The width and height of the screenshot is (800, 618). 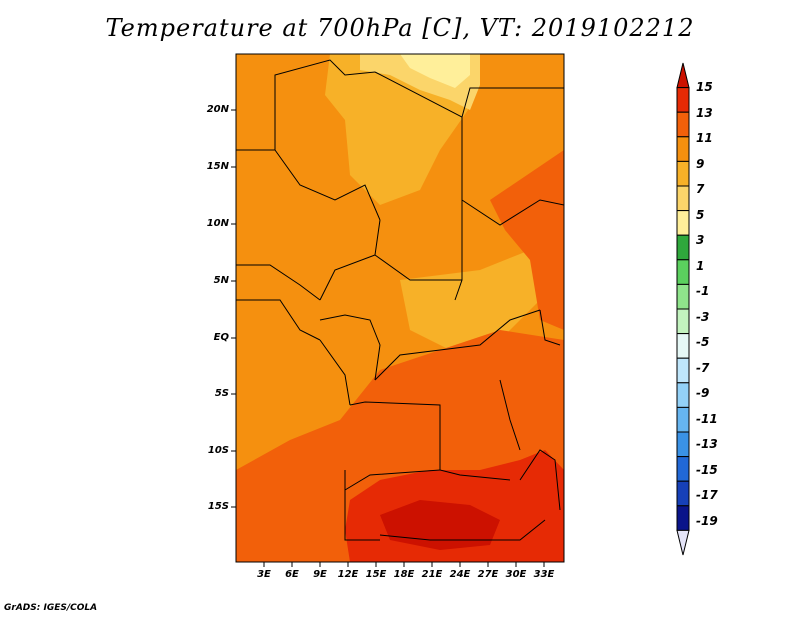 What do you see at coordinates (703, 393) in the screenshot?
I see `colorbar-label: -9` at bounding box center [703, 393].